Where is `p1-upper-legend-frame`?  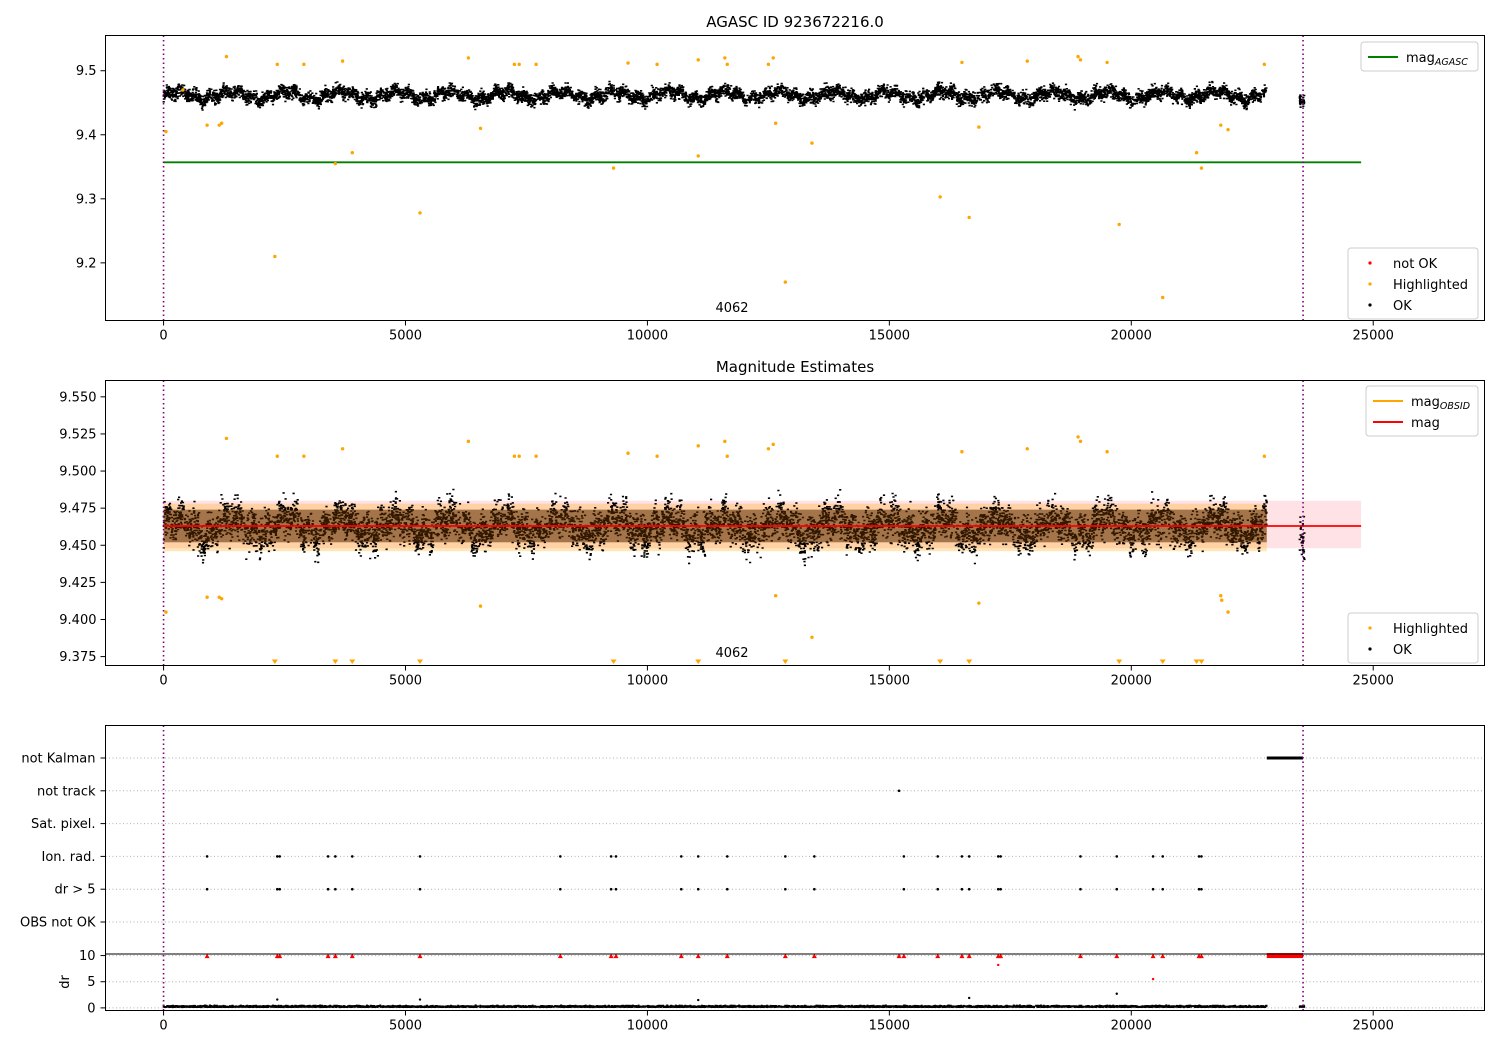
p1-upper-legend-frame is located at coordinates (1419, 56).